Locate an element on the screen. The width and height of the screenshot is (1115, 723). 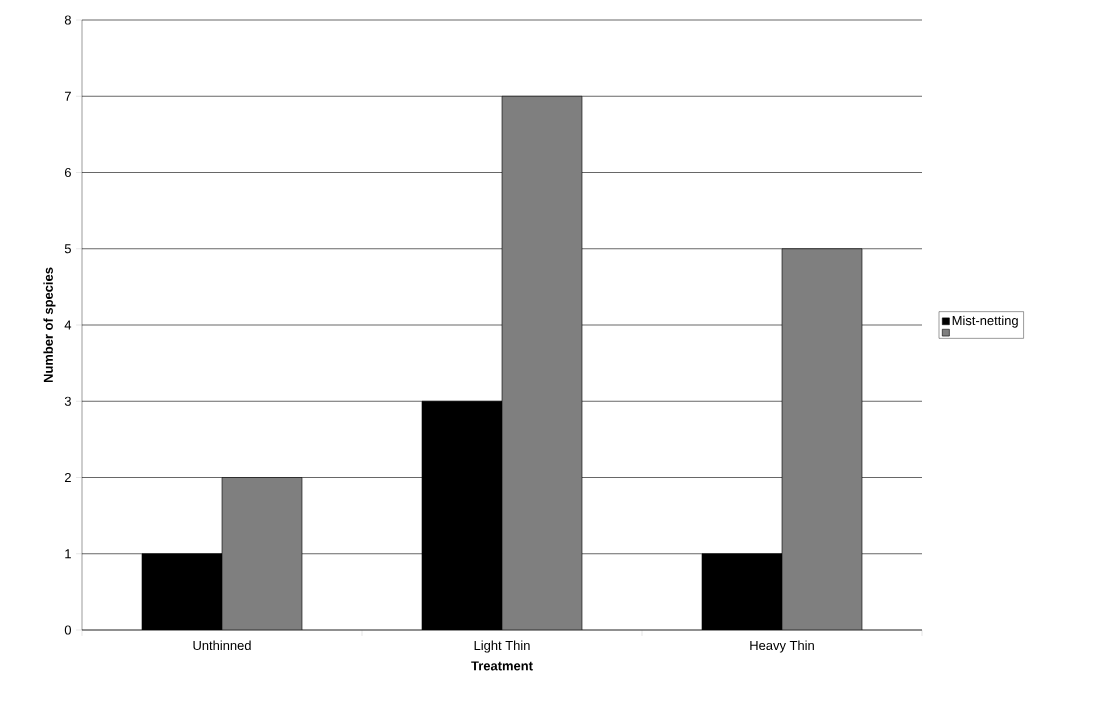
y-tick-label: 7 is located at coordinates (67, 96).